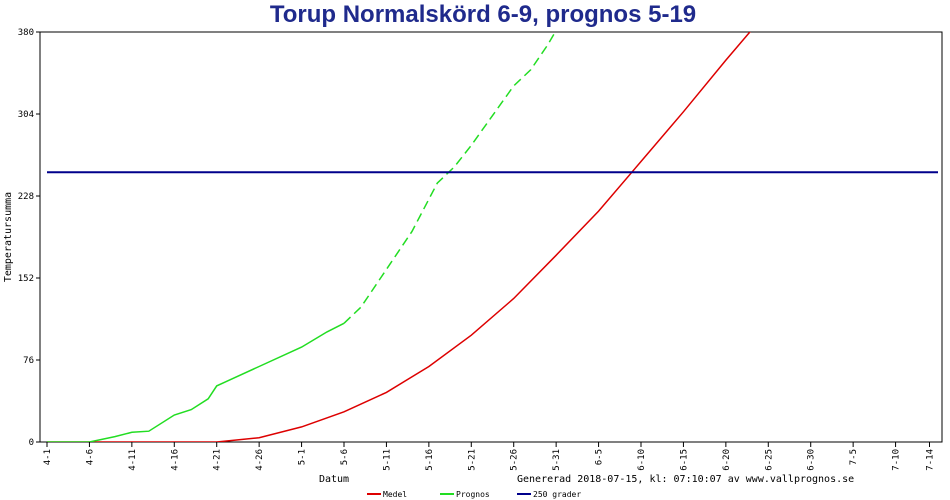 This screenshot has width=950, height=500. What do you see at coordinates (218, 460) in the screenshot?
I see `x-tick-label: 4-21` at bounding box center [218, 460].